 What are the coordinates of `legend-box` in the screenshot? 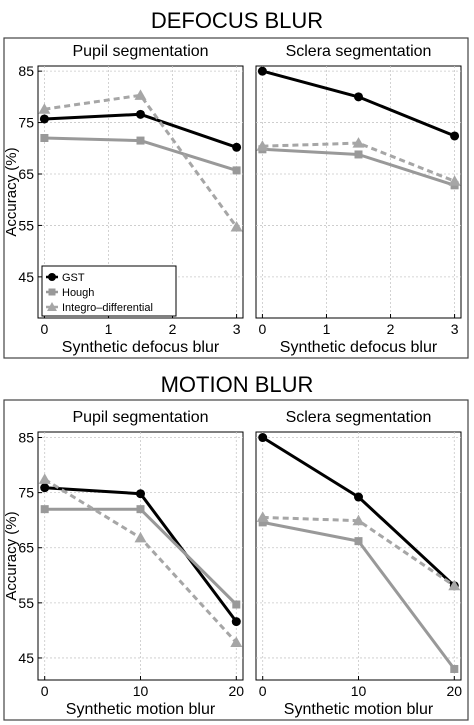 It's located at (109, 291).